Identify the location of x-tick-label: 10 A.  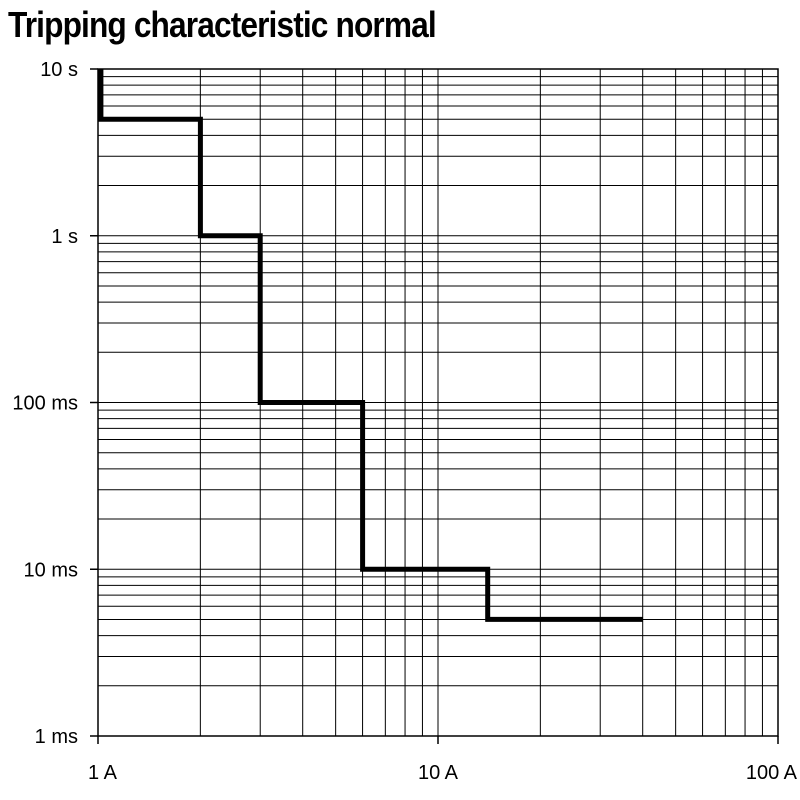
(438, 773).